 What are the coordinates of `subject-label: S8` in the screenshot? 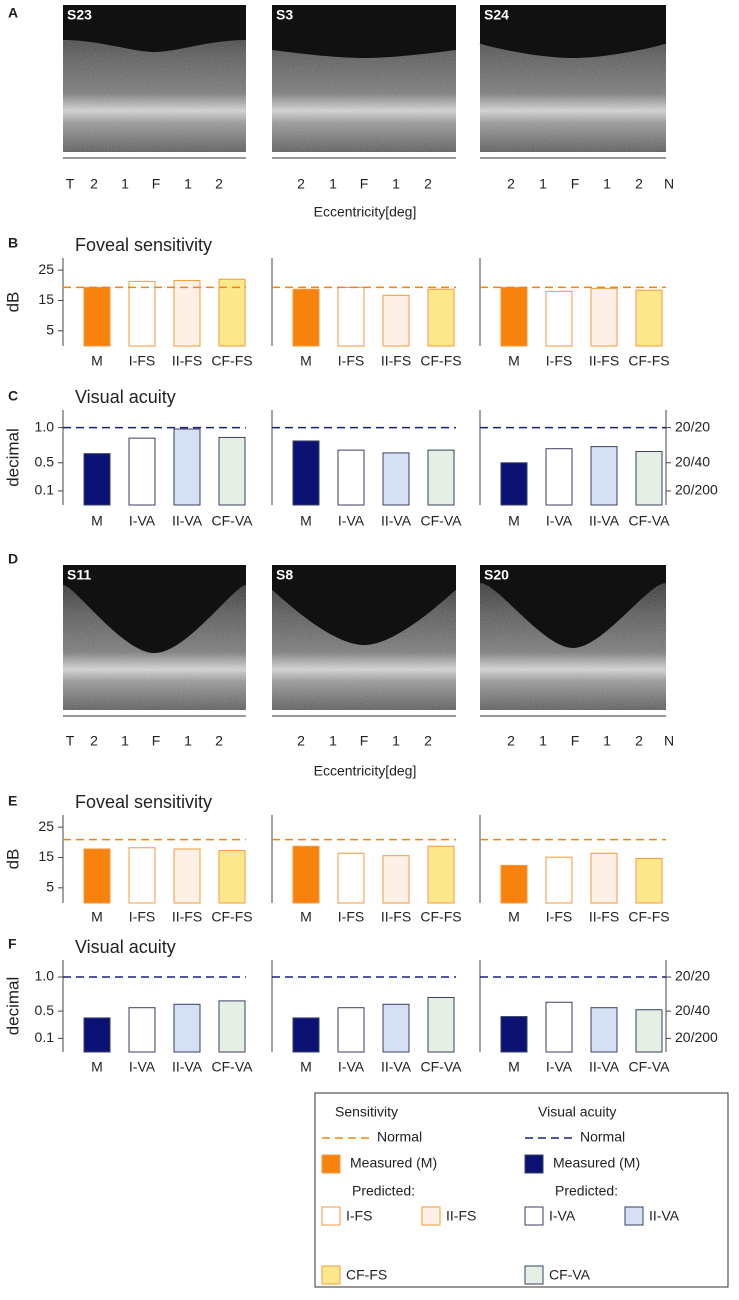 It's located at (284, 575).